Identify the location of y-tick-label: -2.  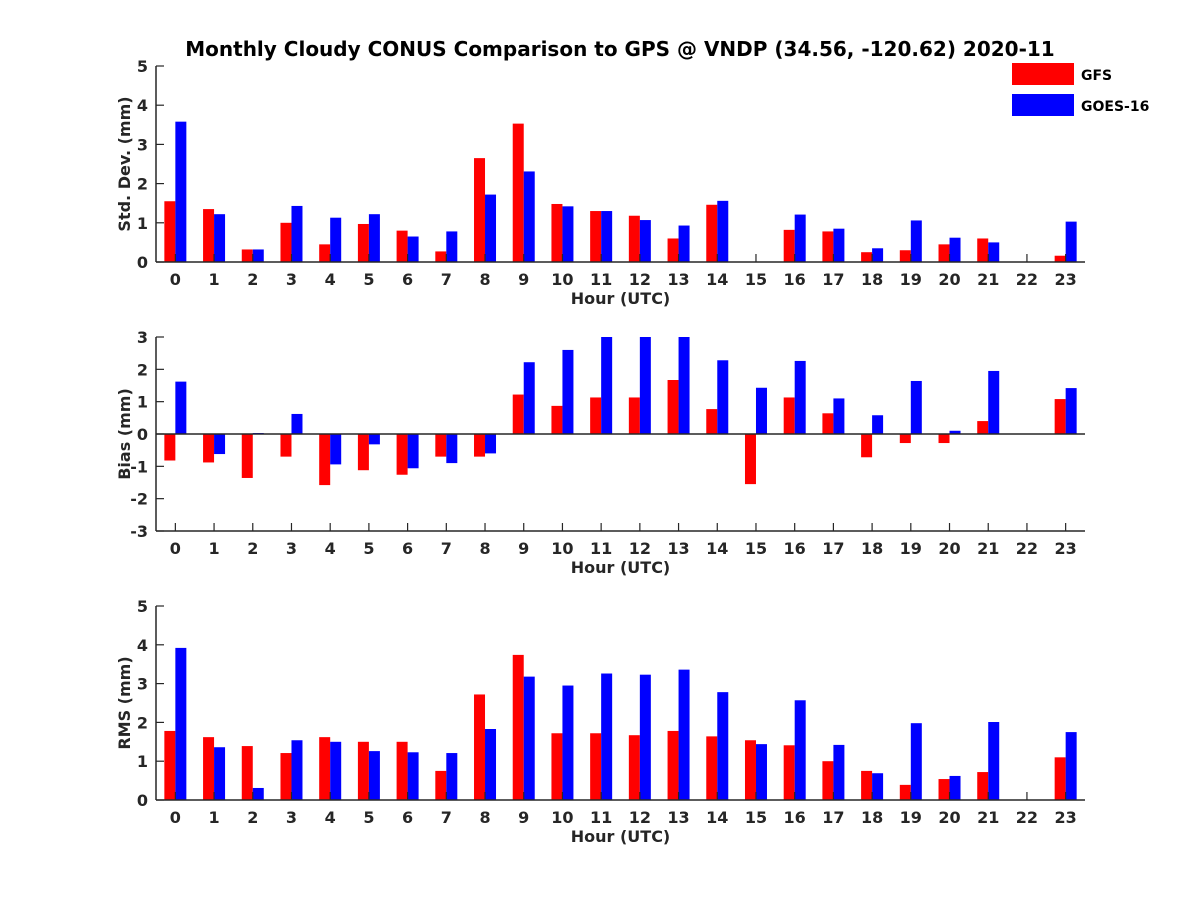
(139, 499).